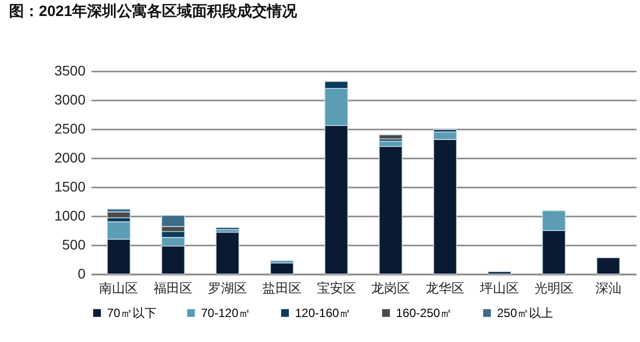 The width and height of the screenshot is (640, 342). Describe the element at coordinates (228, 288) in the screenshot. I see `x-tick-label: 罗湖区` at that location.